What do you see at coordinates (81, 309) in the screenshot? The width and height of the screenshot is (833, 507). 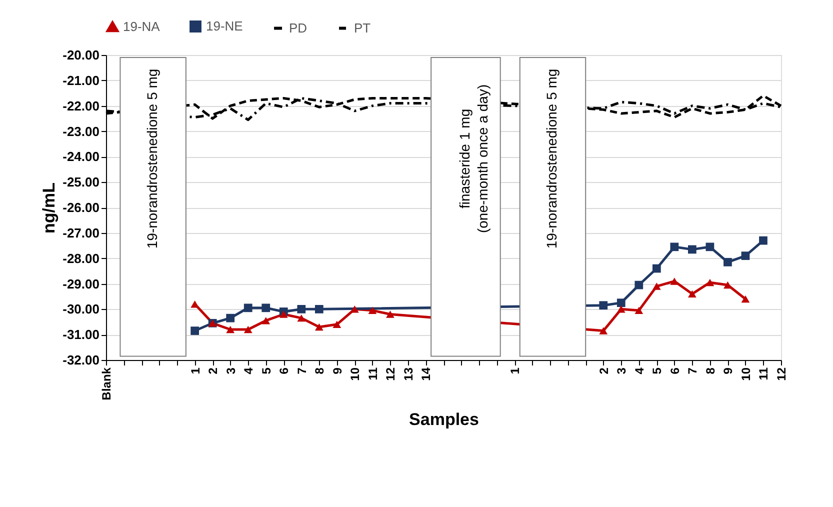 I see `y-tick-label: -30.00` at bounding box center [81, 309].